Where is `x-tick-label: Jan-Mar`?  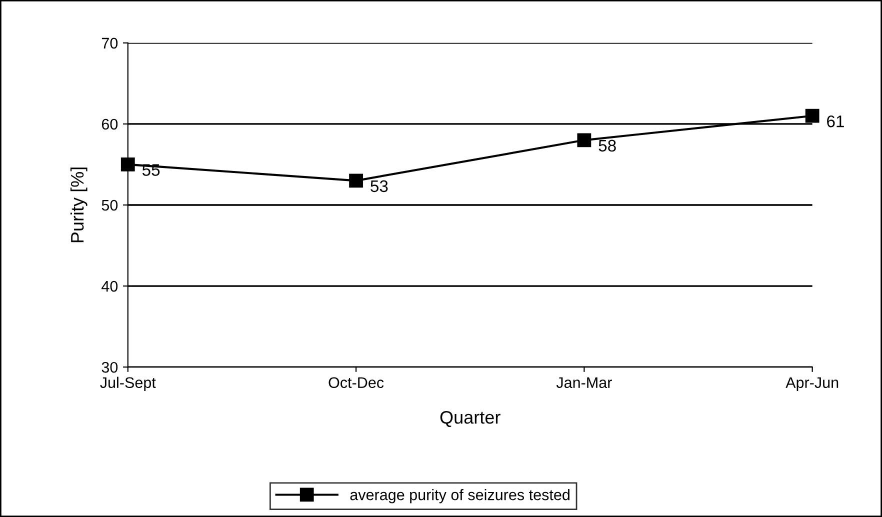 x-tick-label: Jan-Mar is located at coordinates (584, 382).